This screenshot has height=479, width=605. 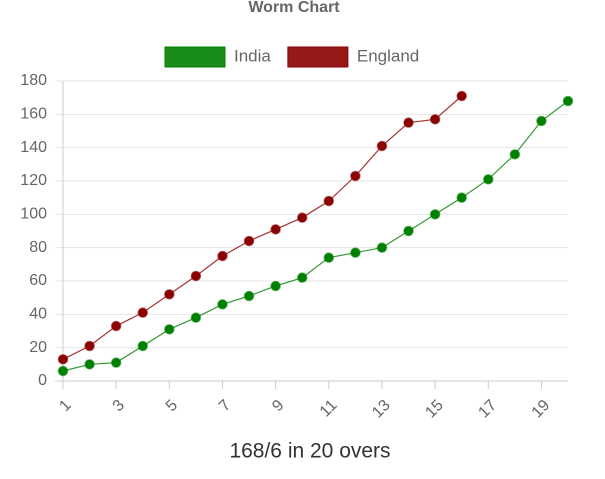 What do you see at coordinates (38, 247) in the screenshot?
I see `y-tick-label: 80` at bounding box center [38, 247].